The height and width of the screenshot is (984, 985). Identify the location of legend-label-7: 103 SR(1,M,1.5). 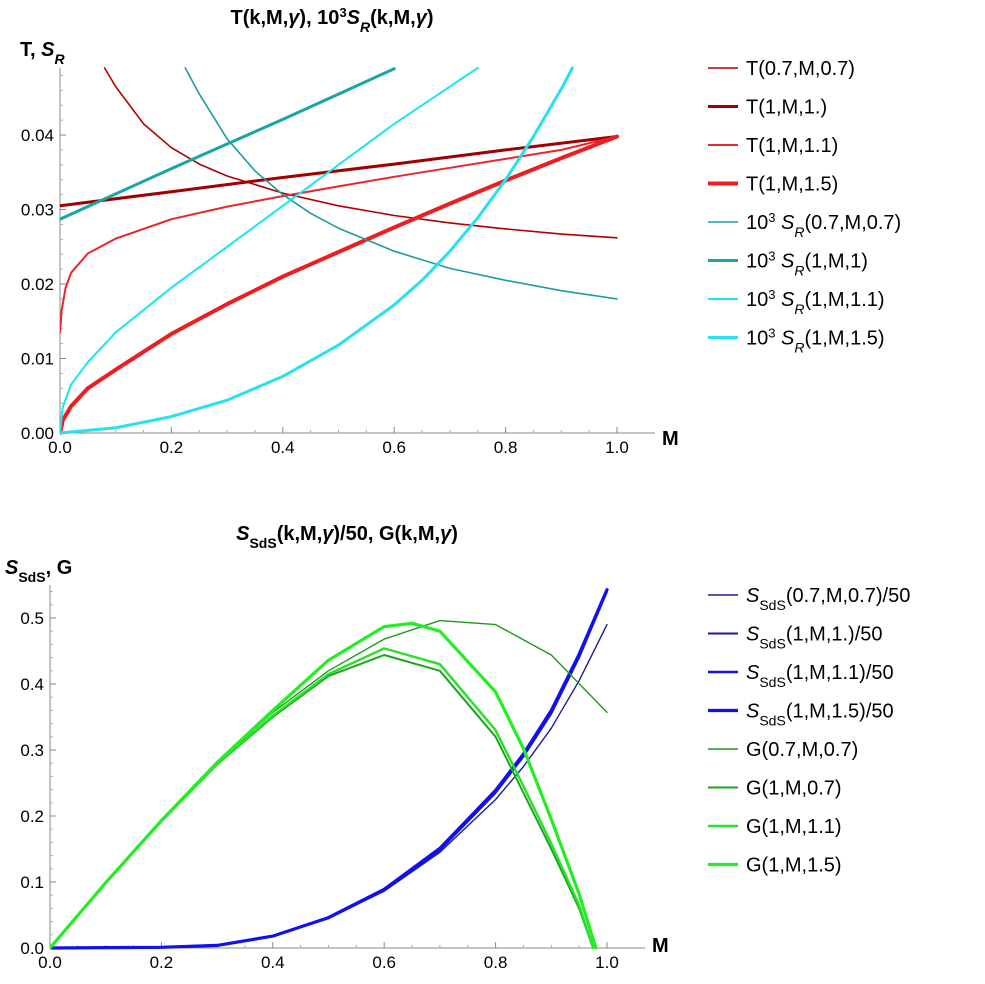
(815, 340).